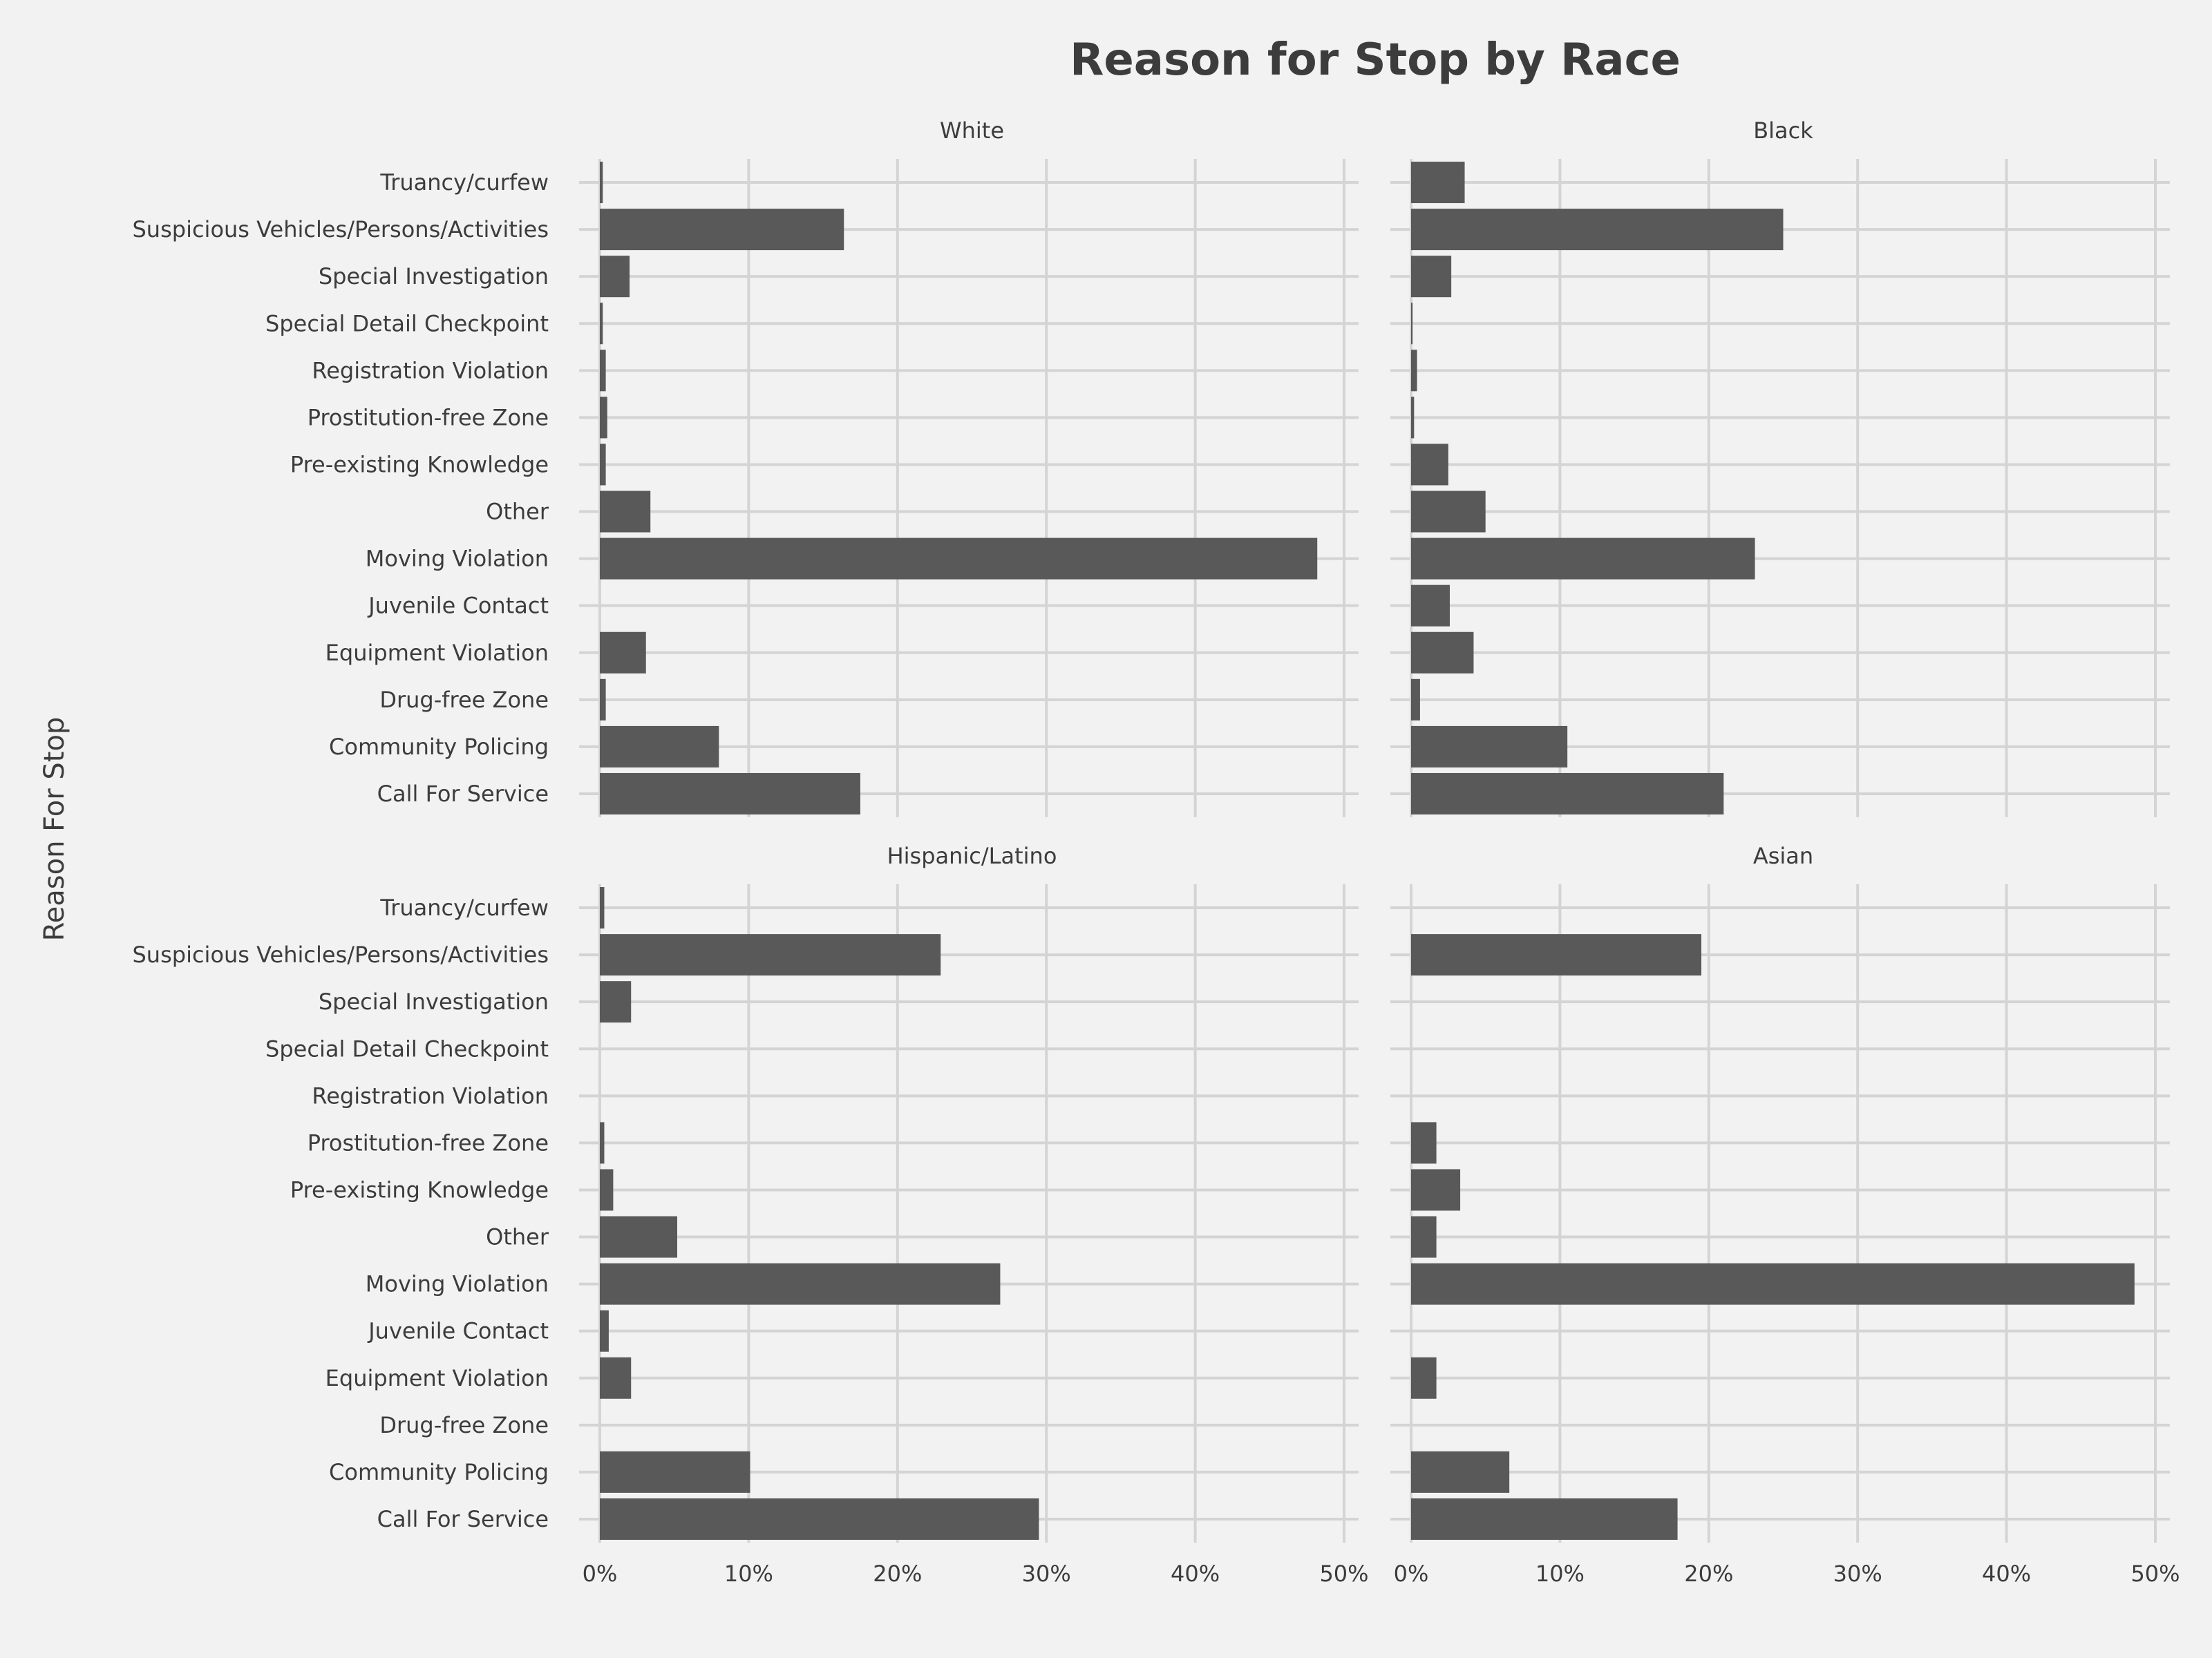 The width and height of the screenshot is (2212, 1658). Describe the element at coordinates (54, 829) in the screenshot. I see `y-axis-title: Reason For Stop` at that location.